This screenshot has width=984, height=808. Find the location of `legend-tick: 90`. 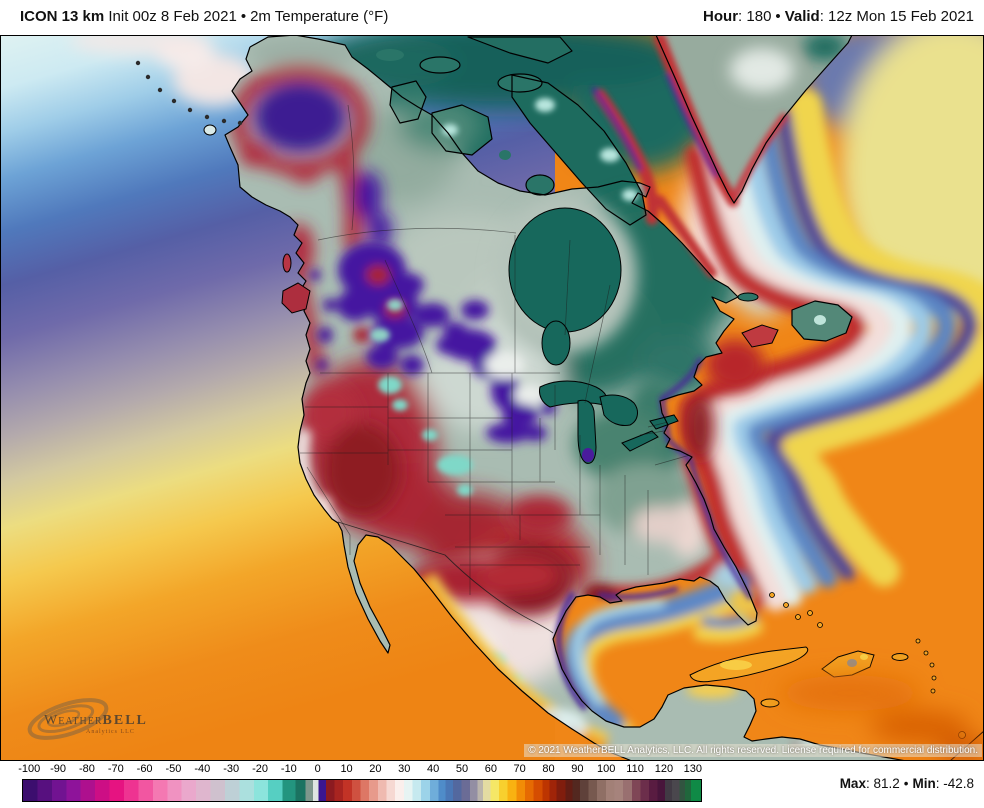

legend-tick: 90 is located at coordinates (577, 769).